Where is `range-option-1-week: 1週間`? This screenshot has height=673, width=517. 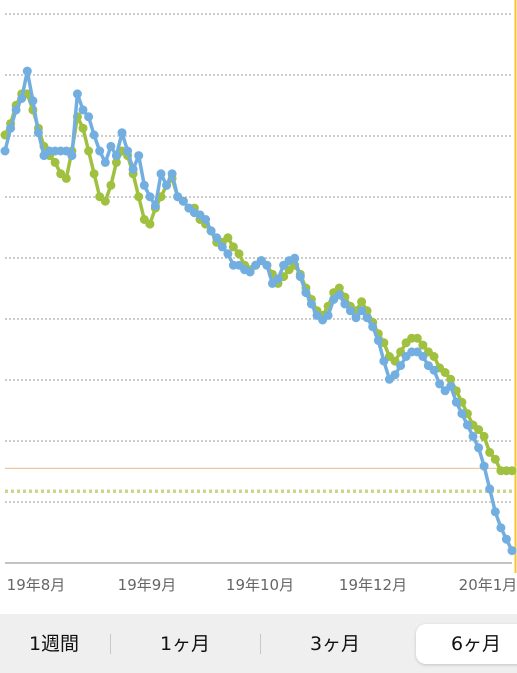 range-option-1-week: 1週間 is located at coordinates (54, 644).